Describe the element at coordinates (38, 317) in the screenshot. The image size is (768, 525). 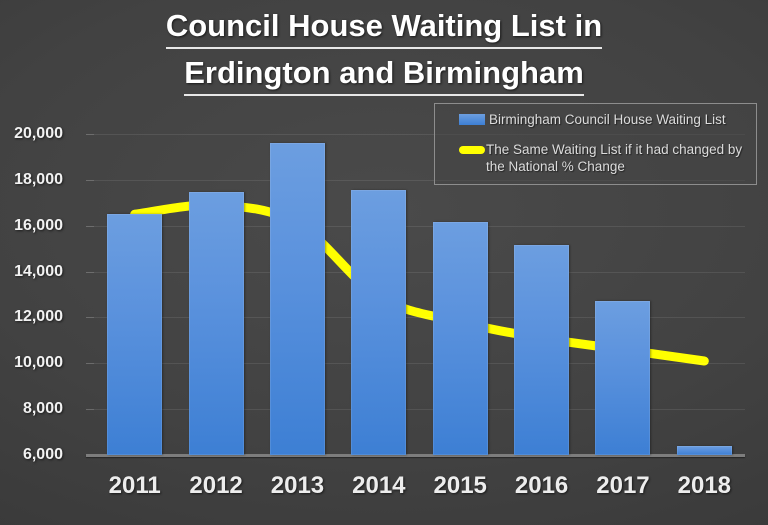
I see `y-axis-tick-label: 12,000` at that location.